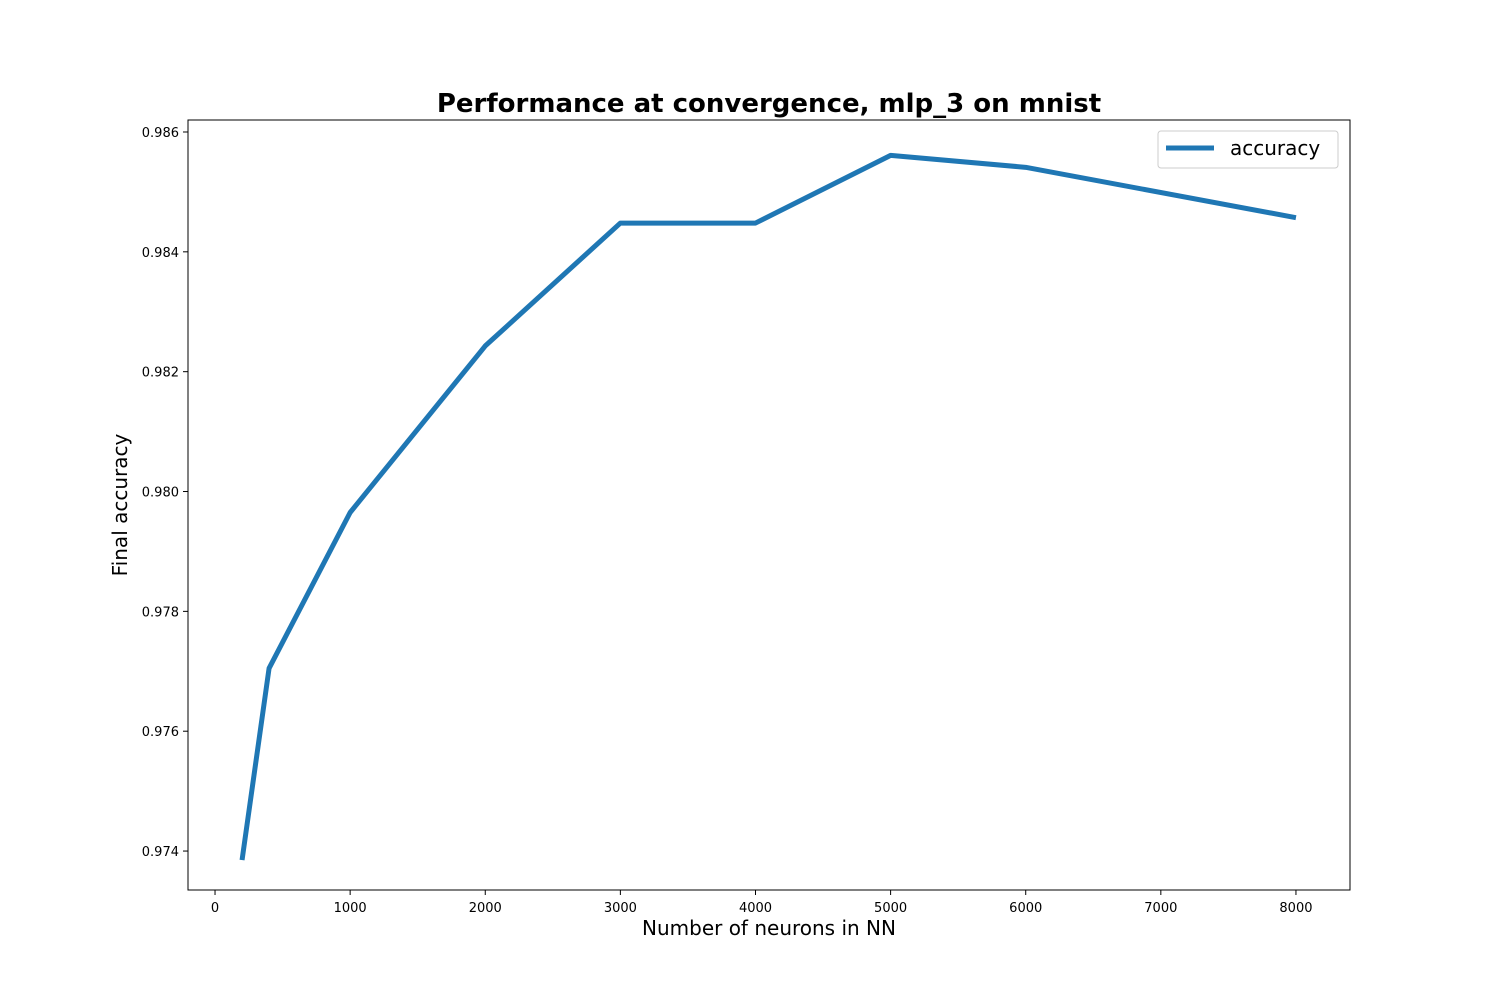 The image size is (1500, 1000). What do you see at coordinates (1275, 148) in the screenshot?
I see `legend-label-accuracy: accuracy` at bounding box center [1275, 148].